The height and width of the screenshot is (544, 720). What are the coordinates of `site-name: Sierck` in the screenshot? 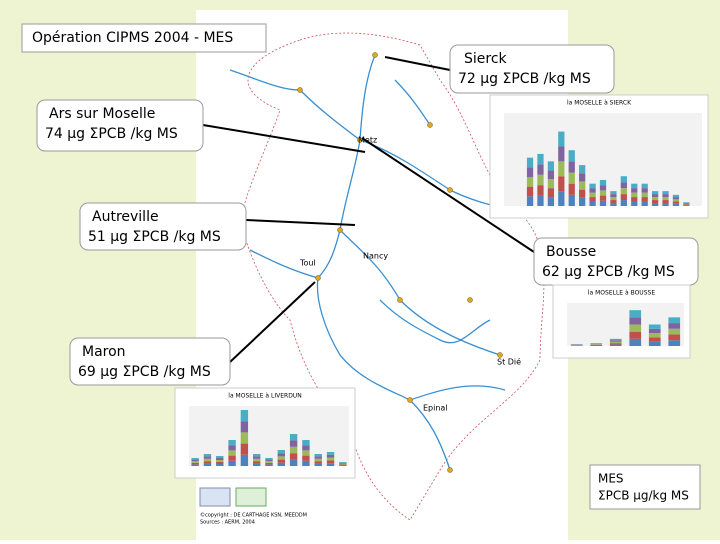 It's located at (486, 59).